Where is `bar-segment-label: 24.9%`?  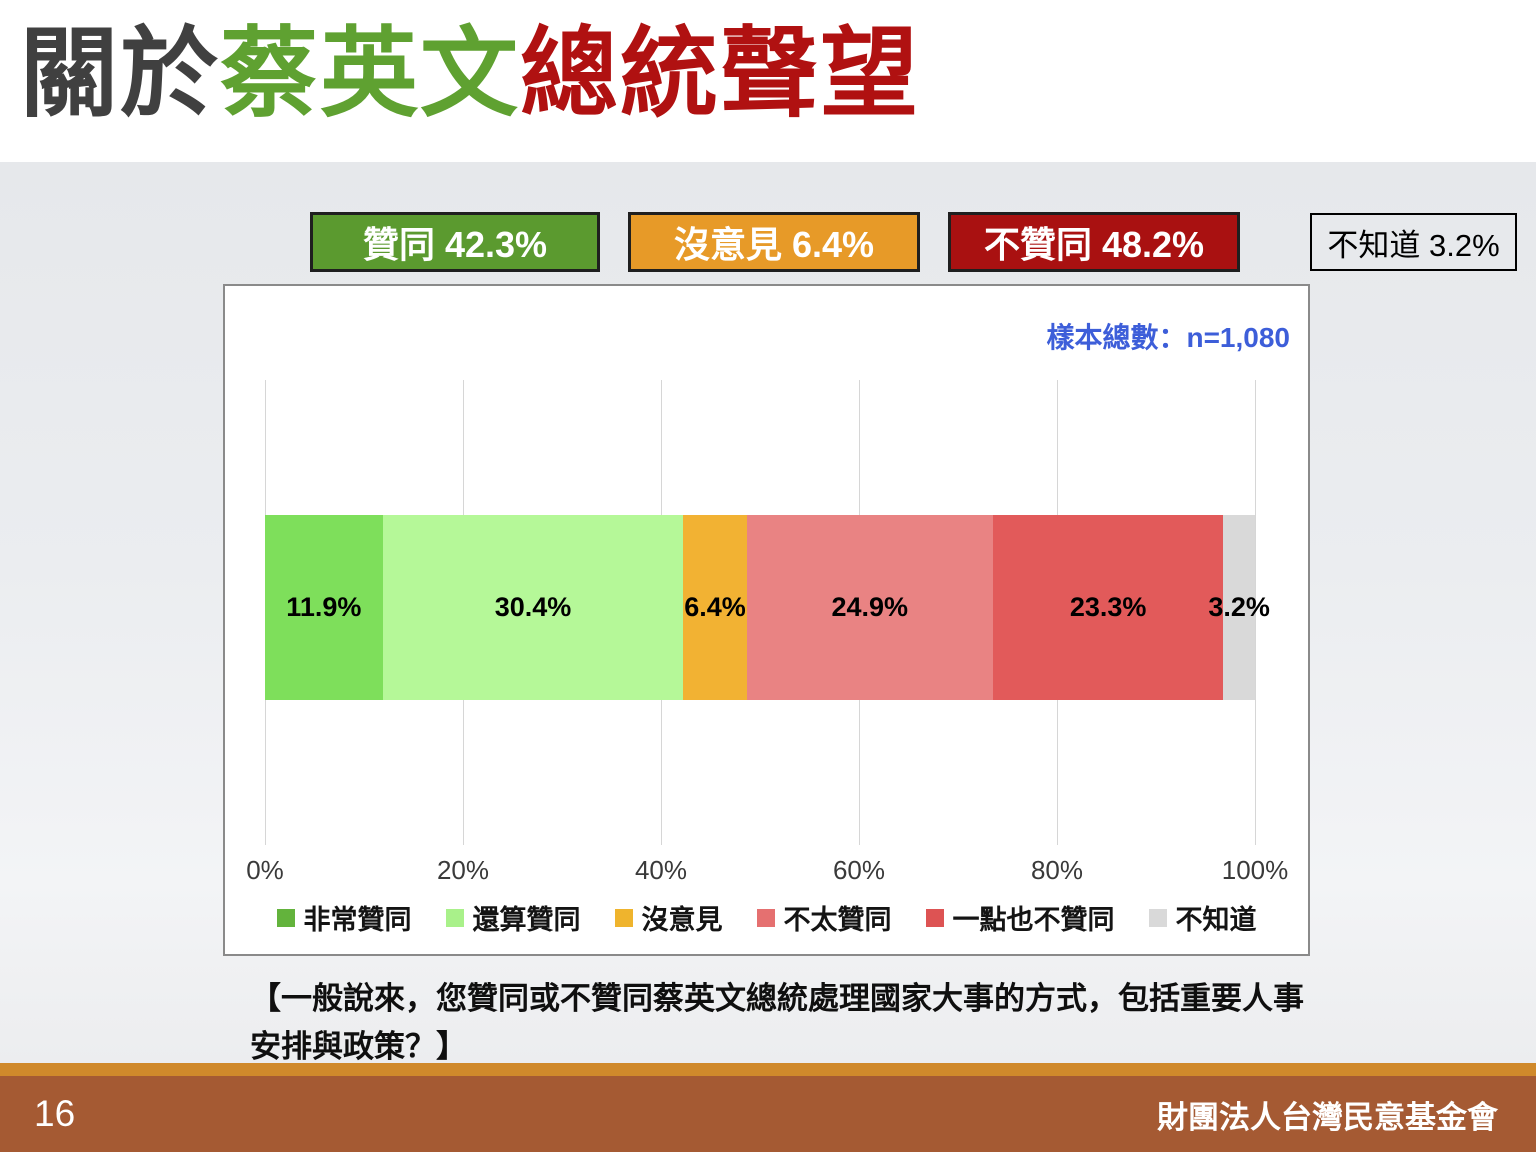
bar-segment-label: 24.9% is located at coordinates (870, 607).